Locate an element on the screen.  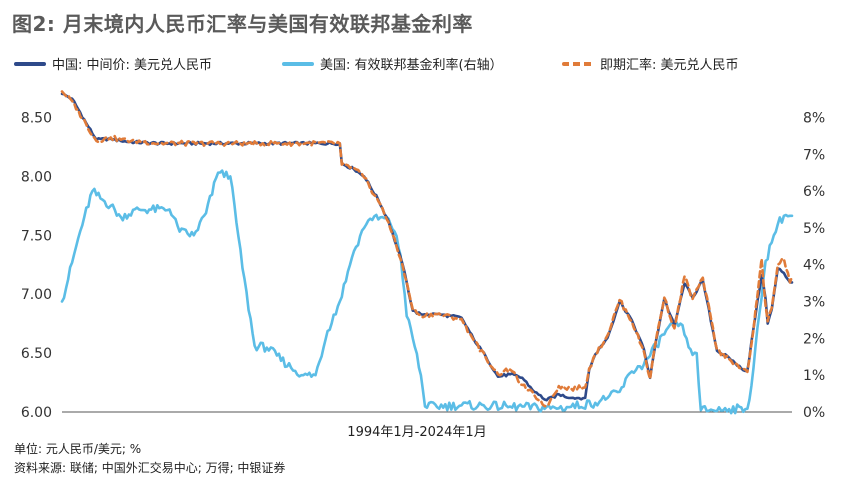
y-right-tick-label: 7% is located at coordinates (814, 155).